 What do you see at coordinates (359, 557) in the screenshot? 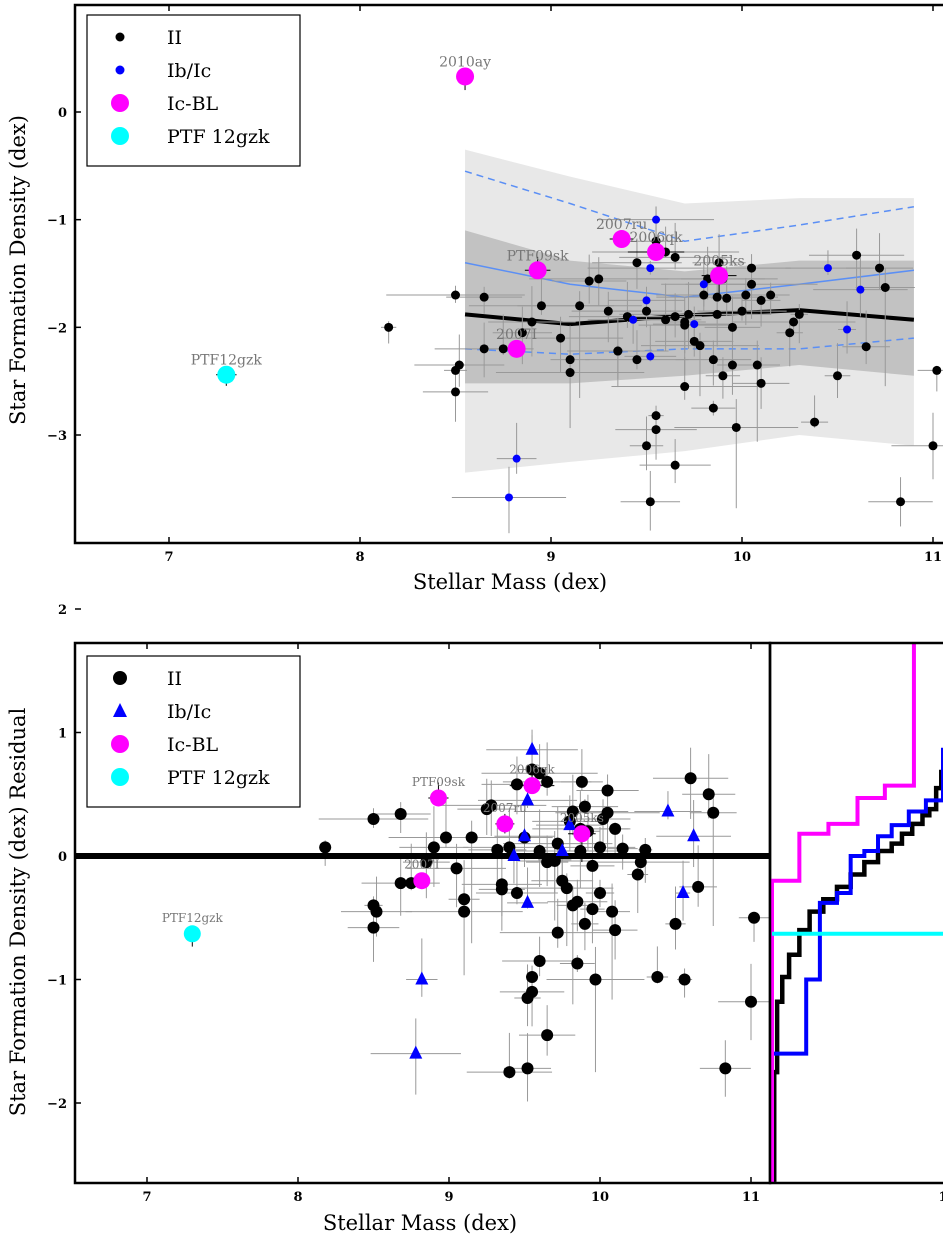
I see `x-tick-label: 8` at bounding box center [359, 557].